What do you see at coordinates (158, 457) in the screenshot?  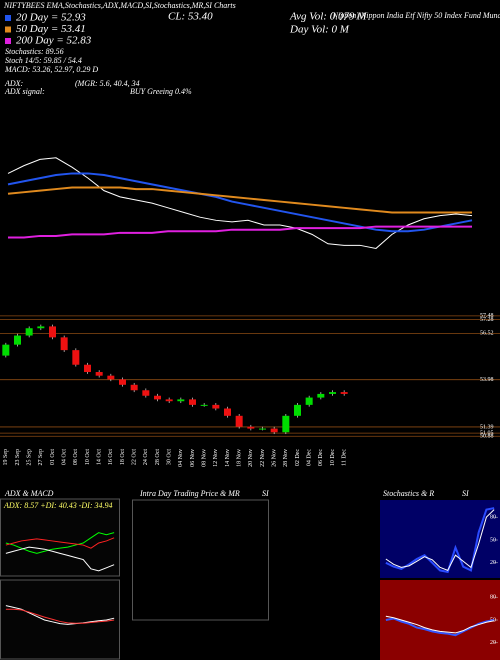 I see `x-tick-label: 28 Oct` at bounding box center [158, 457].